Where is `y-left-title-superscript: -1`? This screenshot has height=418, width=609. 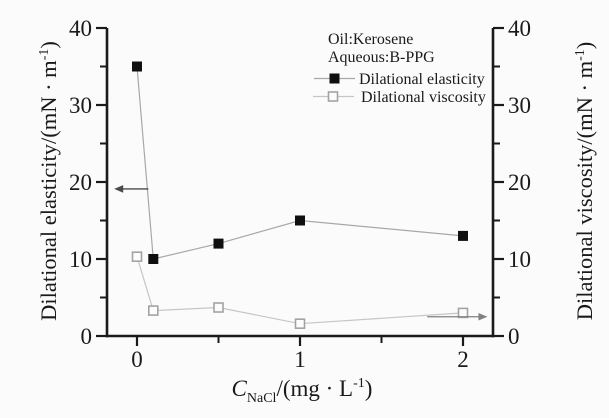 y-left-title-superscript: -1 is located at coordinates (44, 55).